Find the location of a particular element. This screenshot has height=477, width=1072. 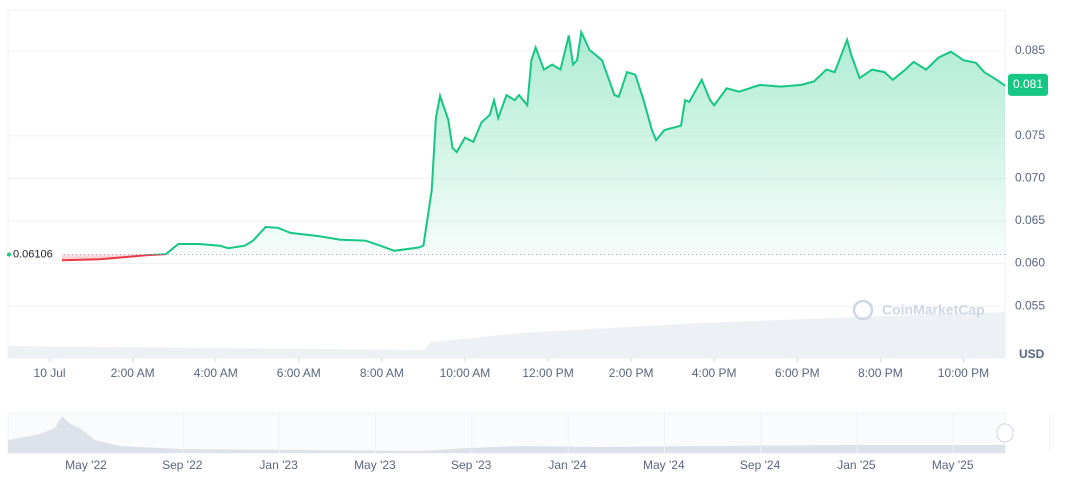

last-price-label: 0.081 is located at coordinates (1028, 84).